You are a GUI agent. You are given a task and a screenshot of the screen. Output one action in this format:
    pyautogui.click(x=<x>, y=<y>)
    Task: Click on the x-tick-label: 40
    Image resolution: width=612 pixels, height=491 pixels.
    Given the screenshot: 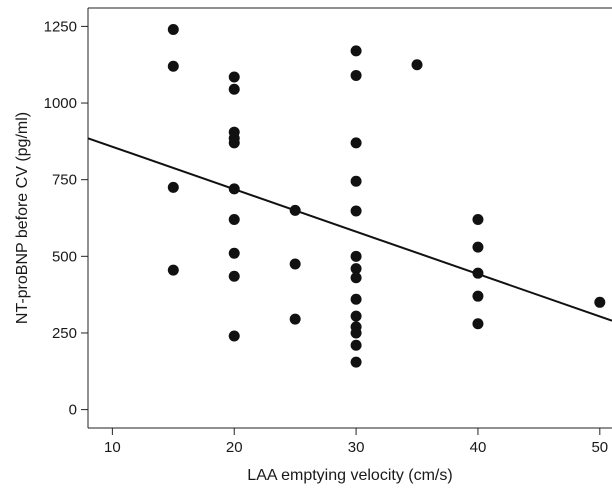 What is the action you would take?
    pyautogui.click(x=478, y=447)
    